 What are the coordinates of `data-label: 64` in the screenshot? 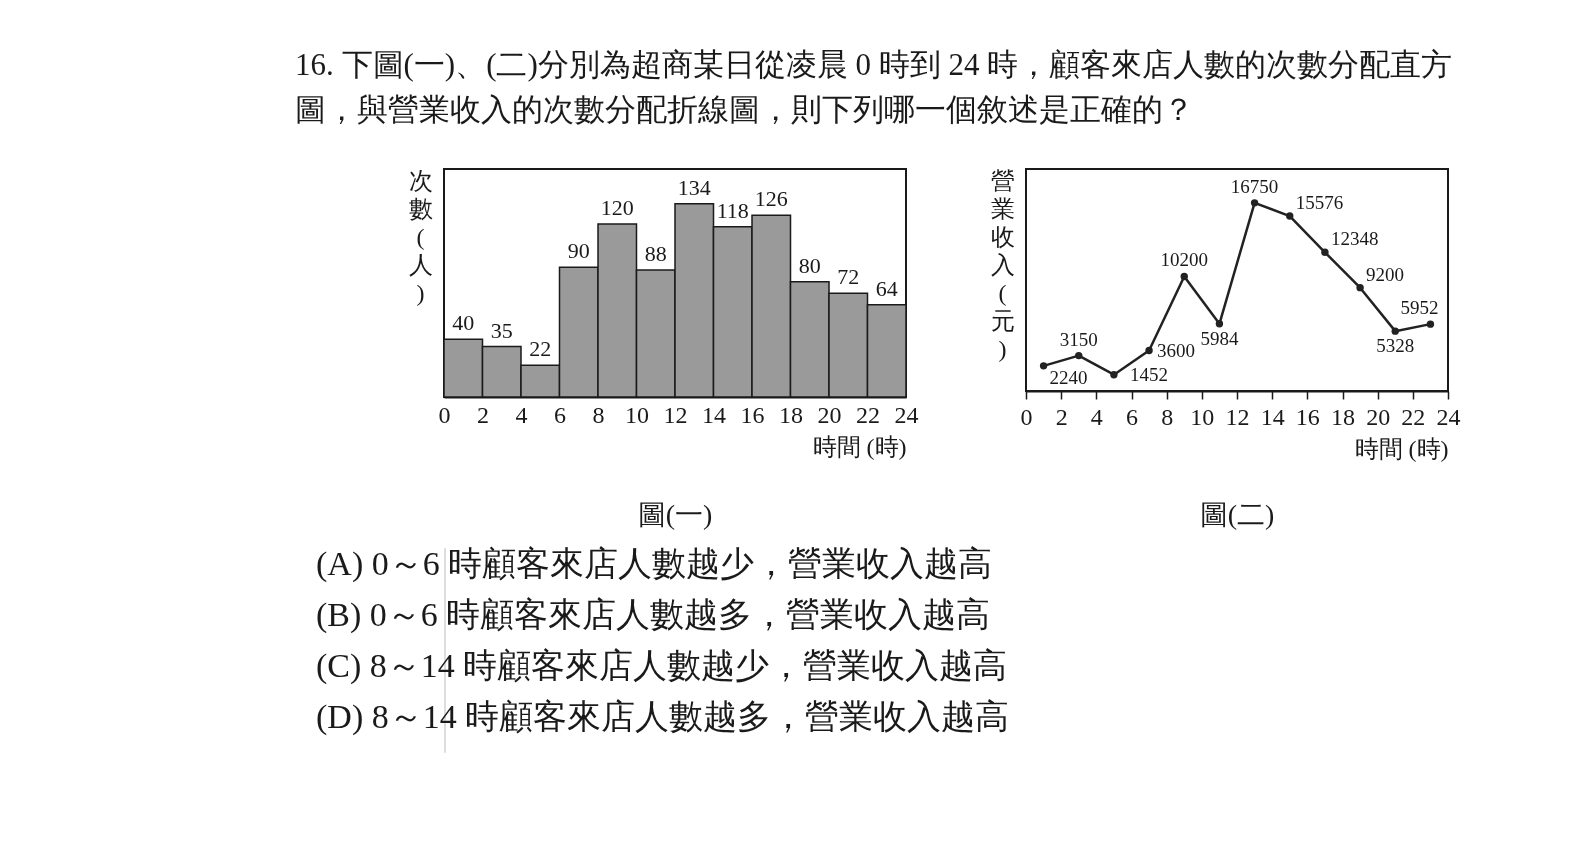 It's located at (886, 288).